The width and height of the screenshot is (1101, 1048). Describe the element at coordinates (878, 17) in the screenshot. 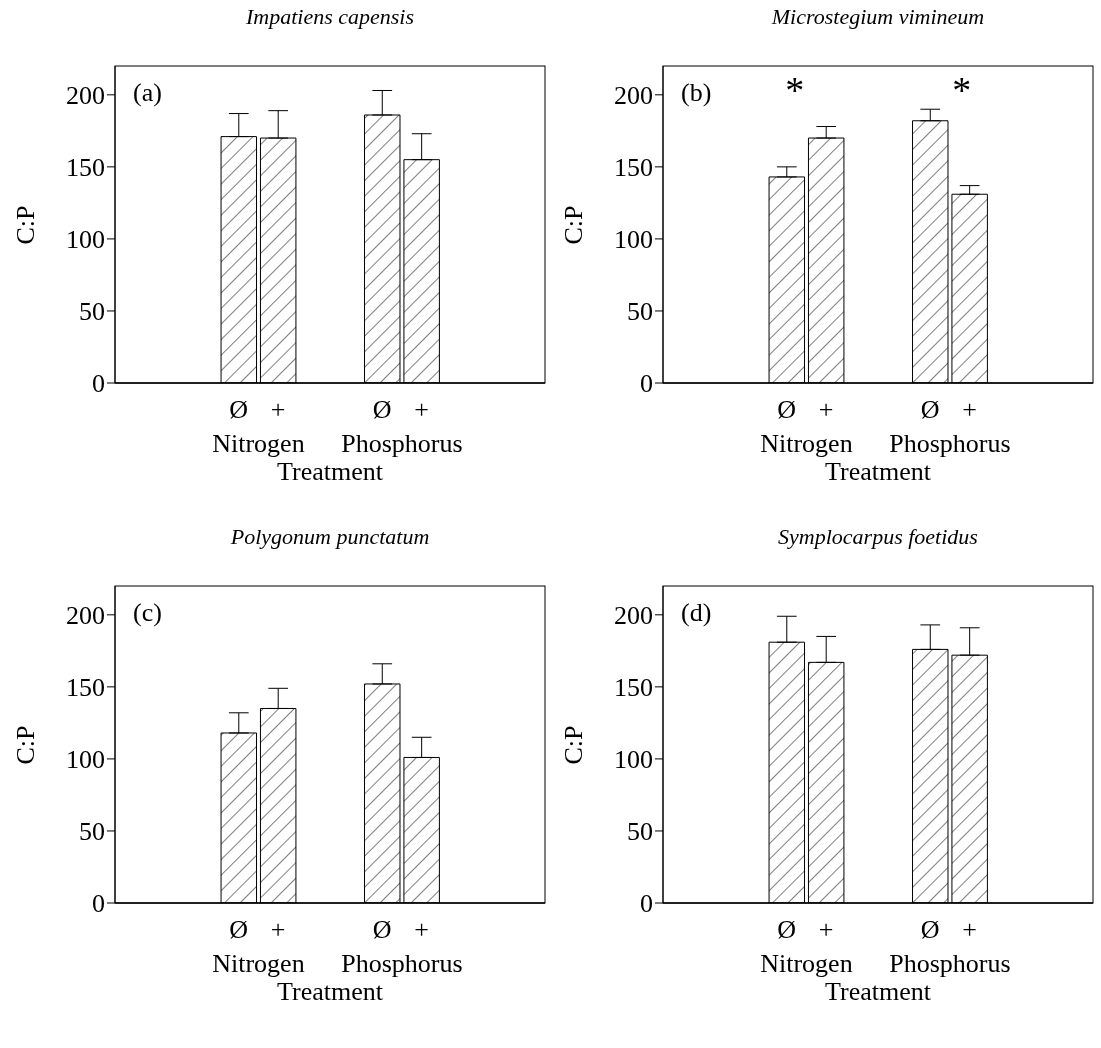

I see `chart-title: Microstegium vimineum` at that location.